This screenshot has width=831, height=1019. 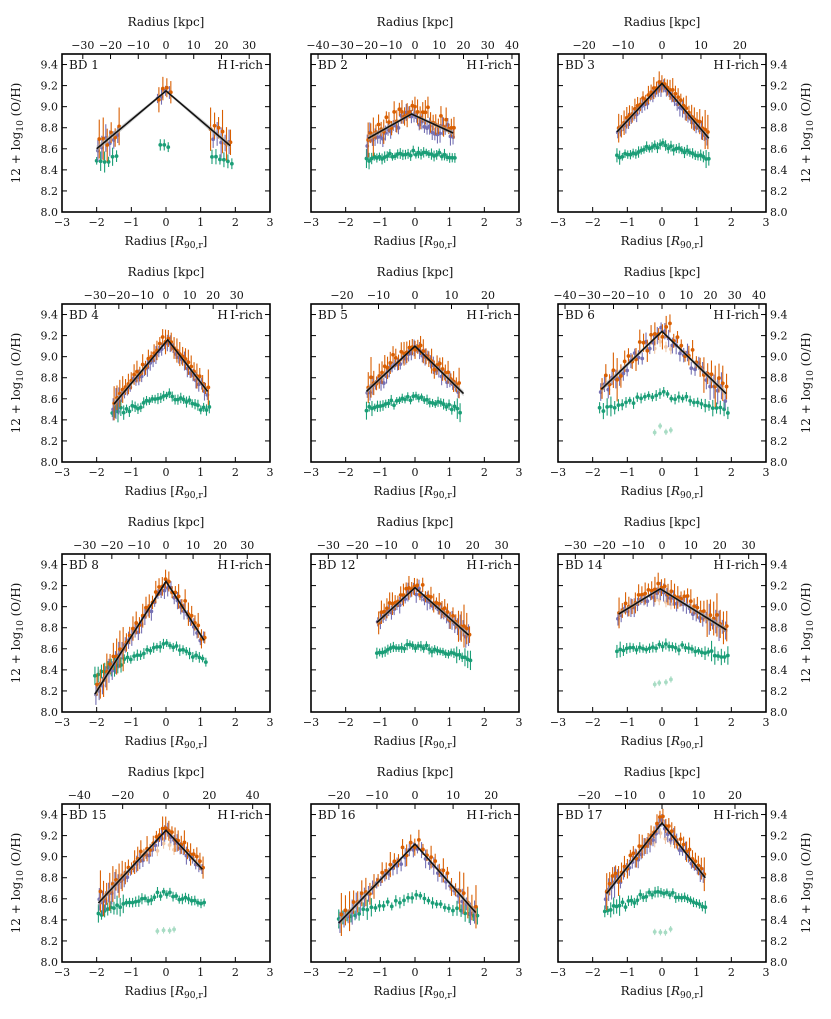 I want to click on y-axis-title: 12 + log10 (O/H), so click(x=807, y=133).